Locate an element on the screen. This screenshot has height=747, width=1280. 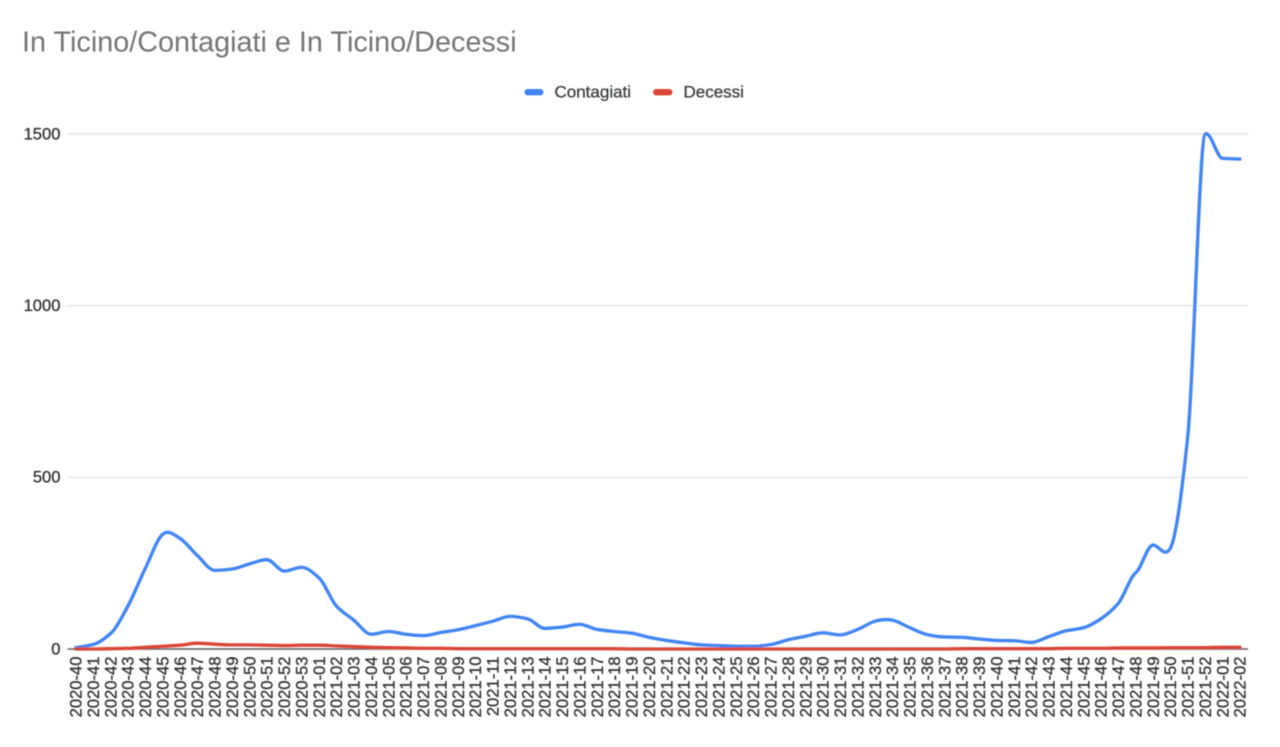
svg-text: 2021-43 is located at coordinates (1049, 687).